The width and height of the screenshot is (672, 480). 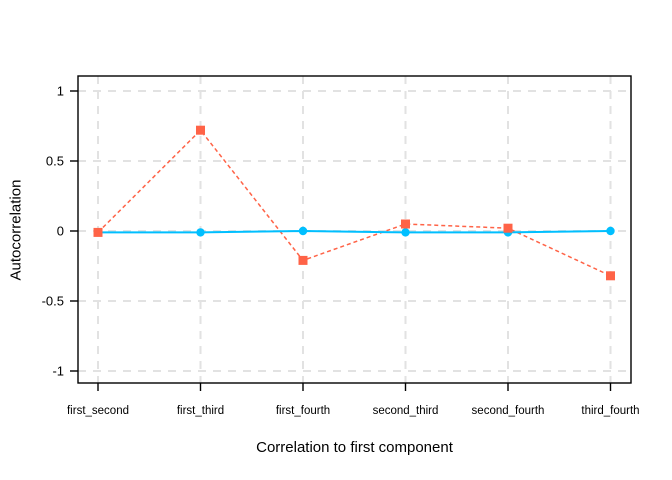 What do you see at coordinates (200, 411) in the screenshot?
I see `x-tick-label: first_third` at bounding box center [200, 411].